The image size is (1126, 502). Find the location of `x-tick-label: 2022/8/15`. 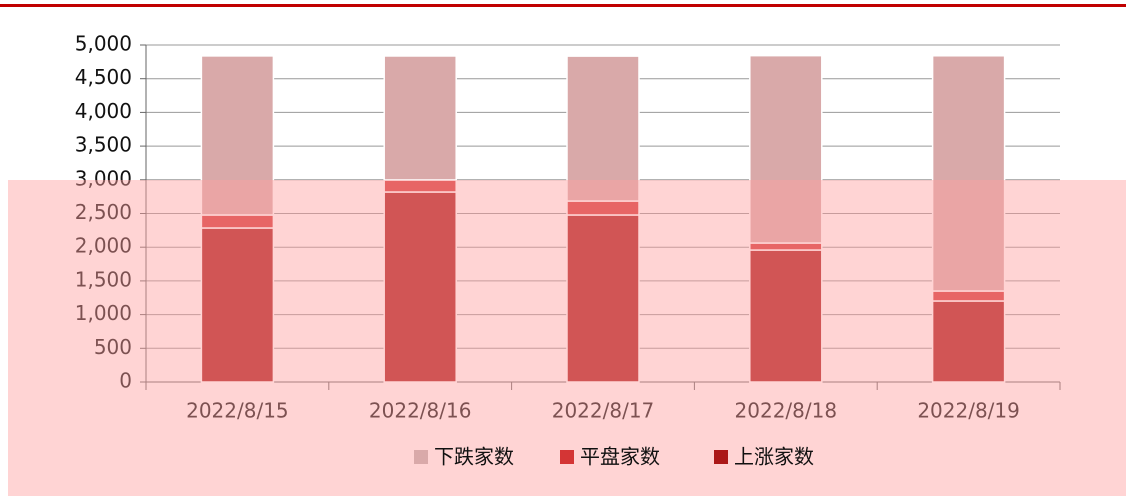

x-tick-label: 2022/8/15 is located at coordinates (237, 411).